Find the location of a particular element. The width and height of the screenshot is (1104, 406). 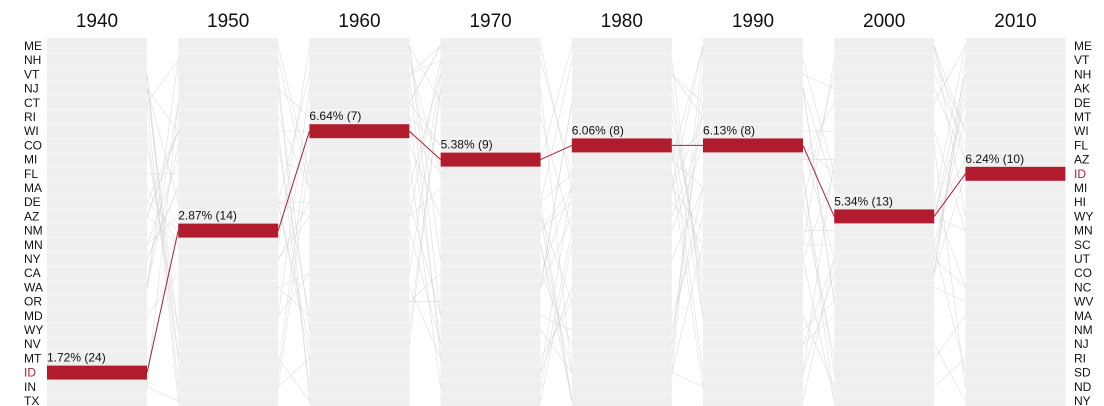

left-state-label: CT is located at coordinates (32, 103).